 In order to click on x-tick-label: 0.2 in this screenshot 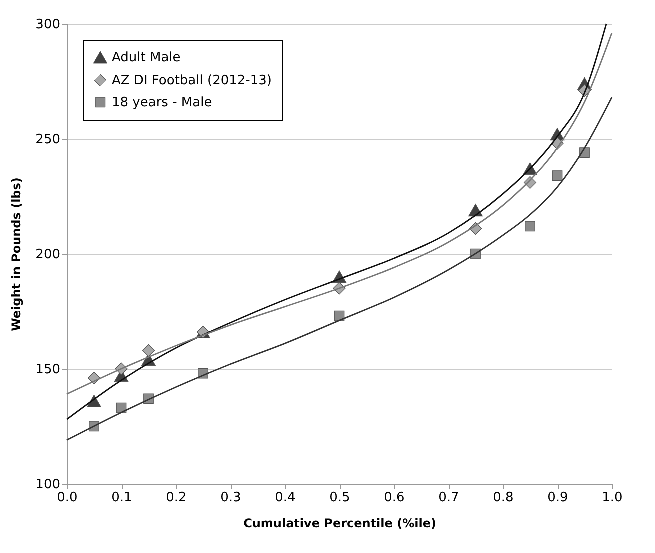, I will do `click(176, 498)`.